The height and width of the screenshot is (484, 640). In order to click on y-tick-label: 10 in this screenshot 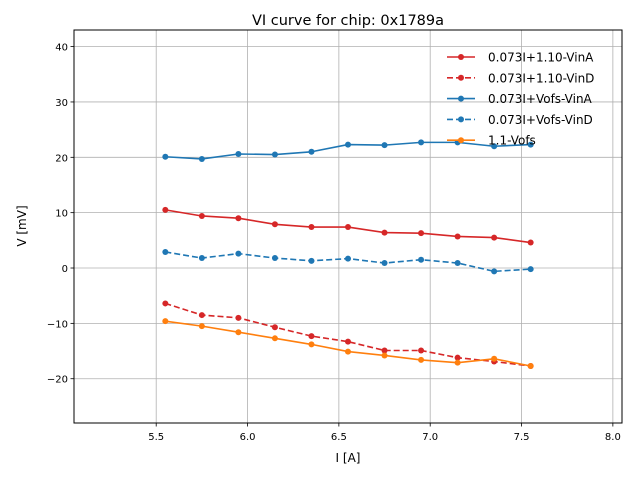, I will do `click(61, 214)`.